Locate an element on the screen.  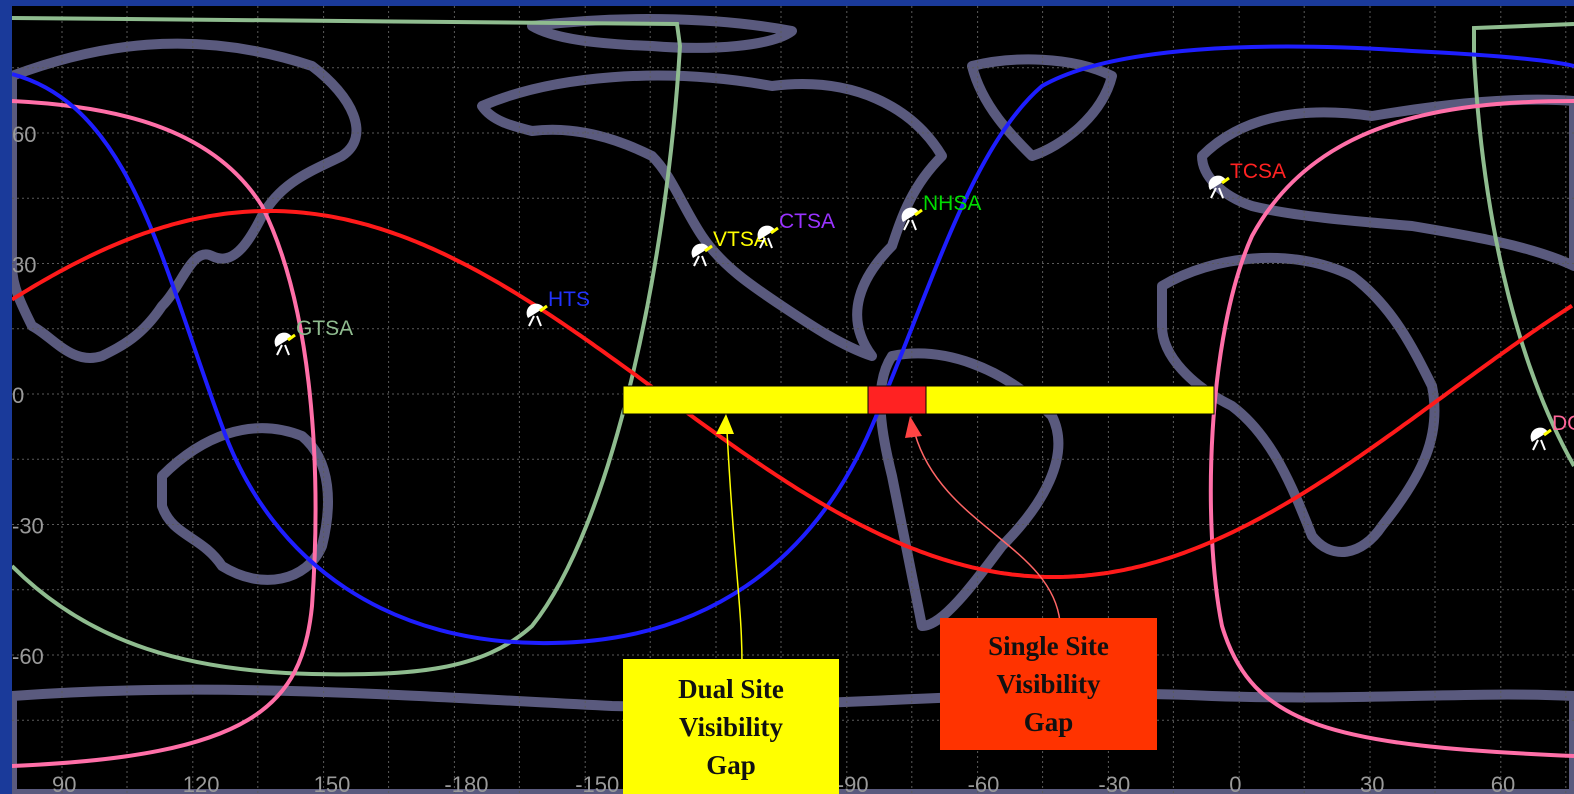
single-site-gap-bar is located at coordinates (897, 400).